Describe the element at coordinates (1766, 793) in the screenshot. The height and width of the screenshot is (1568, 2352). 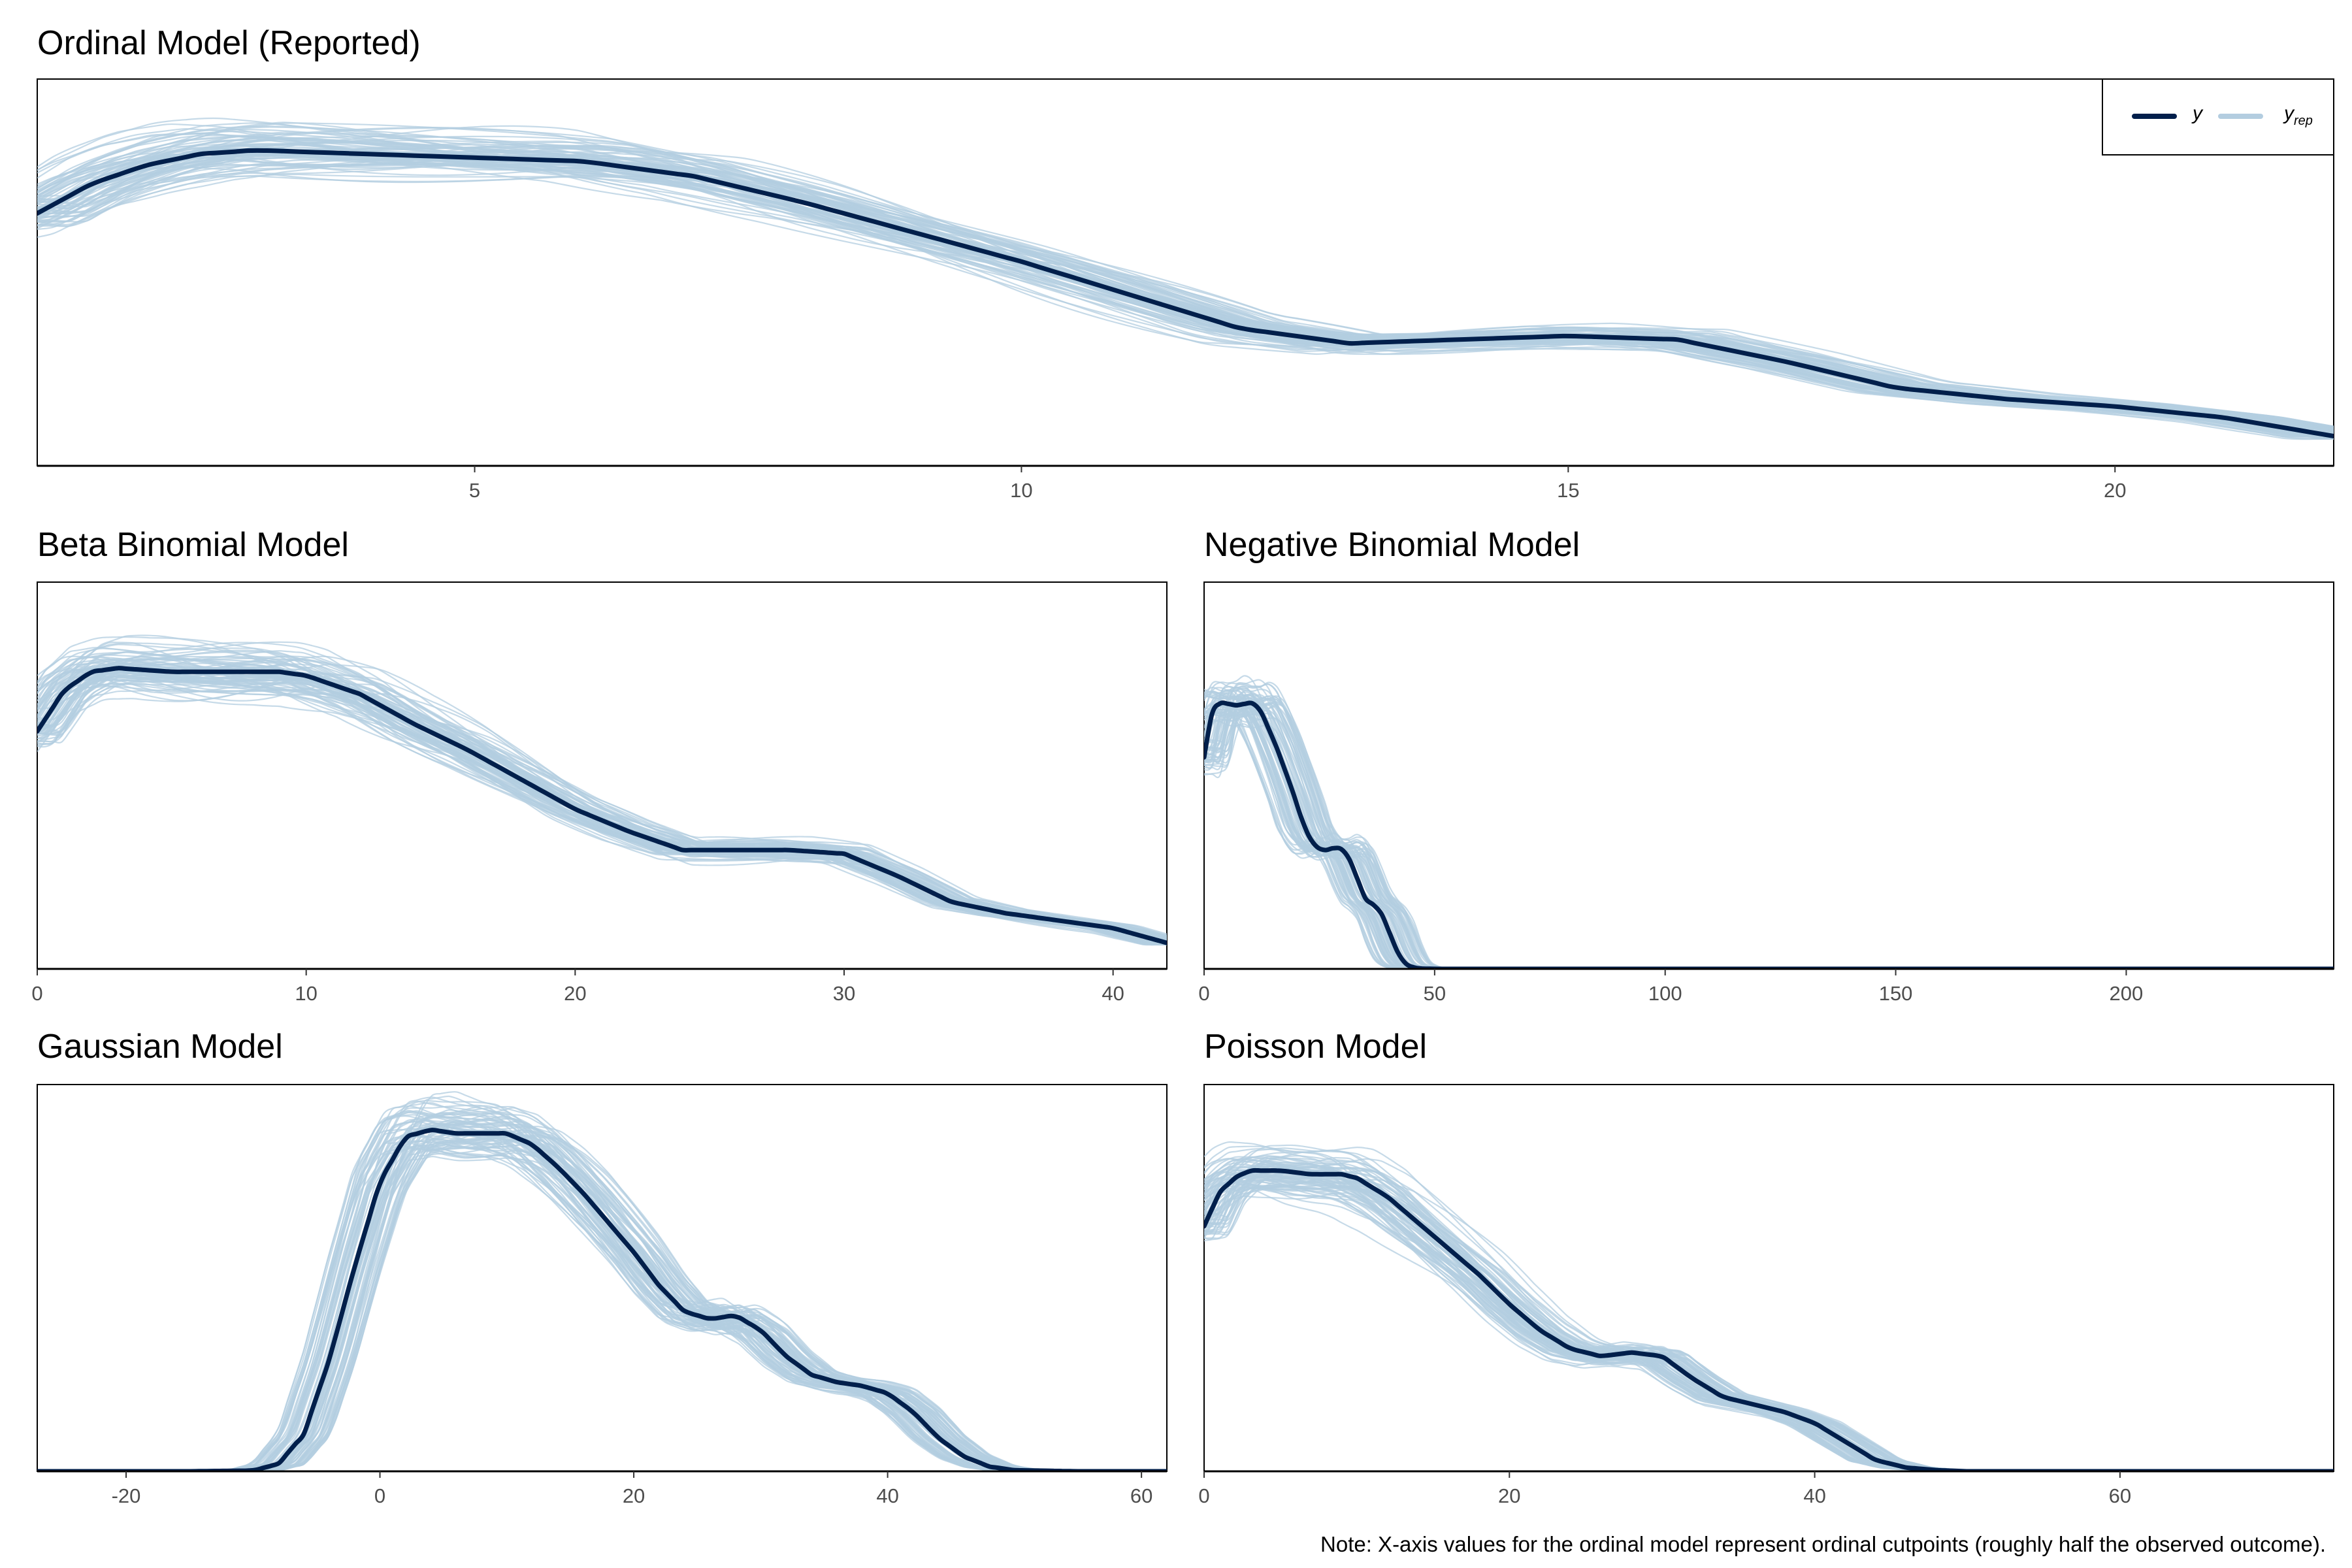
I see `panel-negative-binomial: 0 50 100 150 200` at that location.